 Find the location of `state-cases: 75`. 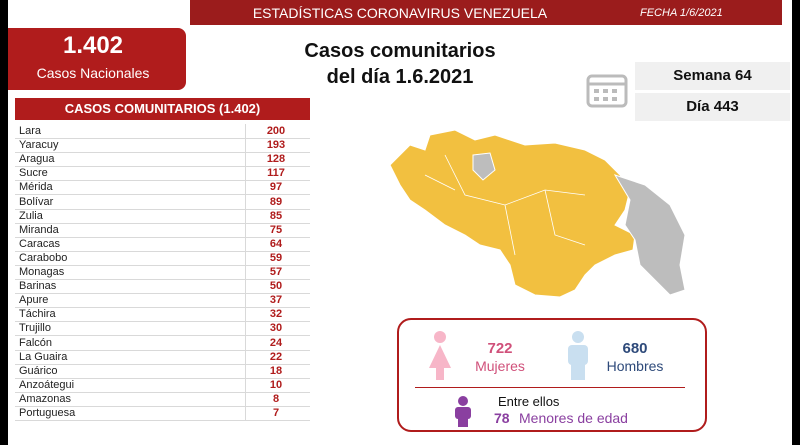

state-cases: 75 is located at coordinates (275, 229).